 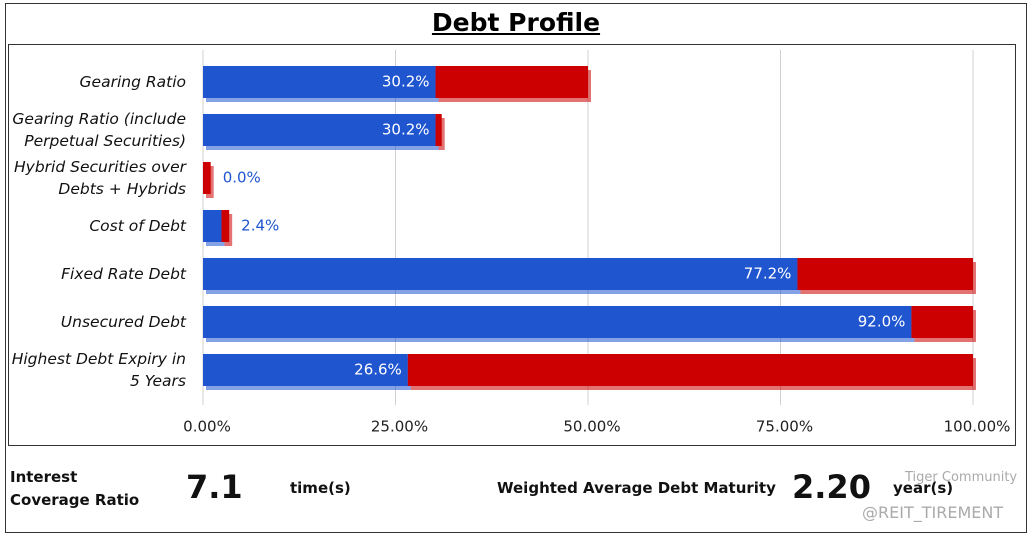 What do you see at coordinates (207, 427) in the screenshot?
I see `x-tick-label: 0.00%` at bounding box center [207, 427].